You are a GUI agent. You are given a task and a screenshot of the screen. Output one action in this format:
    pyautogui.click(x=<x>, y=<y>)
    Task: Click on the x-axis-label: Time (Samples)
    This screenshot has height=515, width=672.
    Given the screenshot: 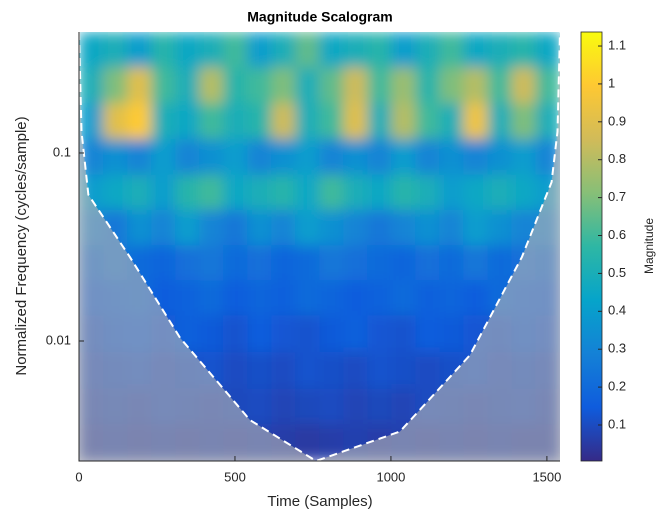 What is the action you would take?
    pyautogui.click(x=319, y=501)
    